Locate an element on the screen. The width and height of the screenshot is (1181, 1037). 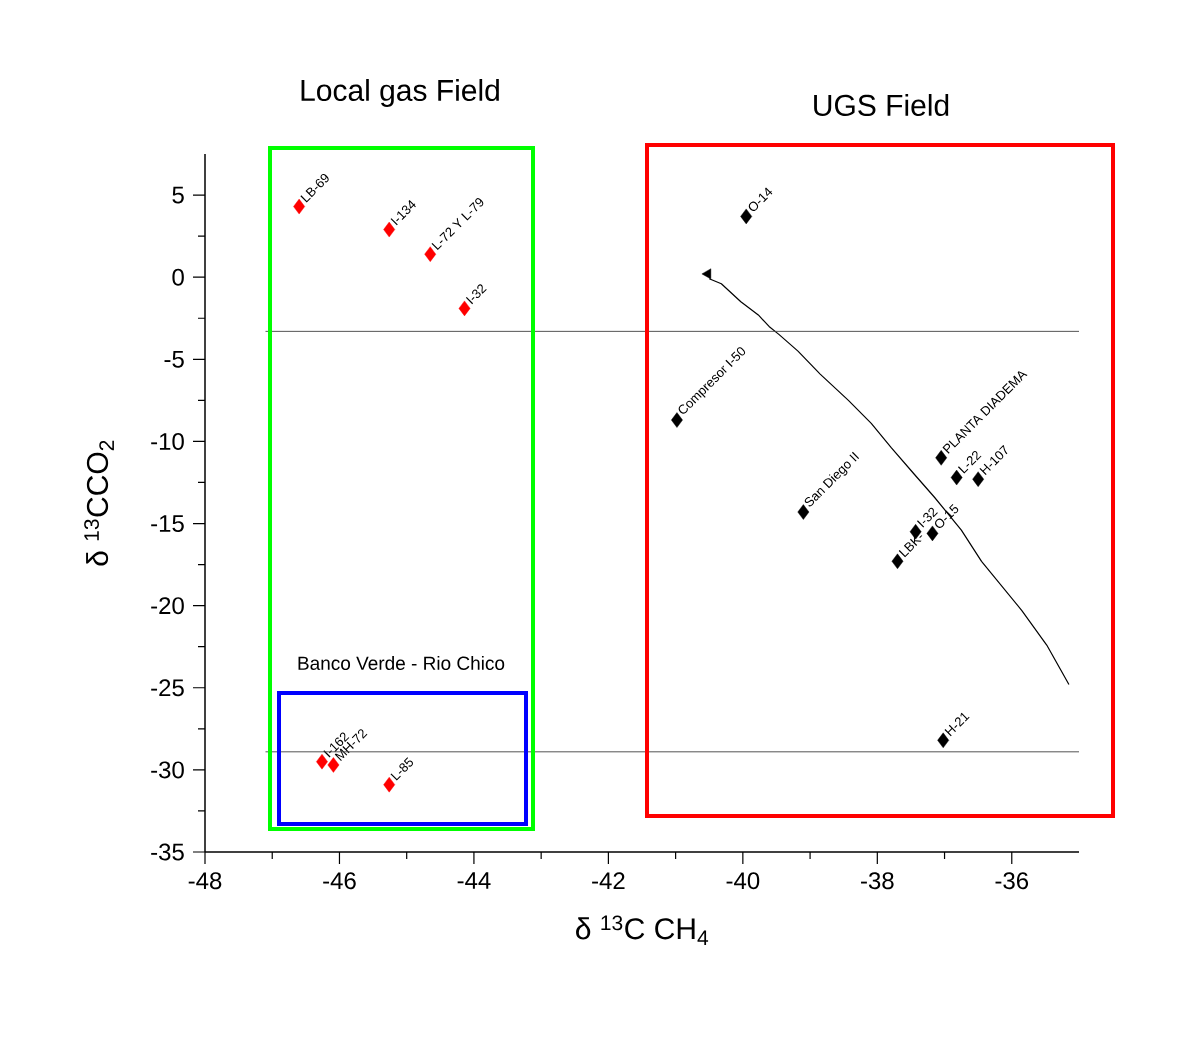
text: UGS Field is located at coordinates (881, 105).